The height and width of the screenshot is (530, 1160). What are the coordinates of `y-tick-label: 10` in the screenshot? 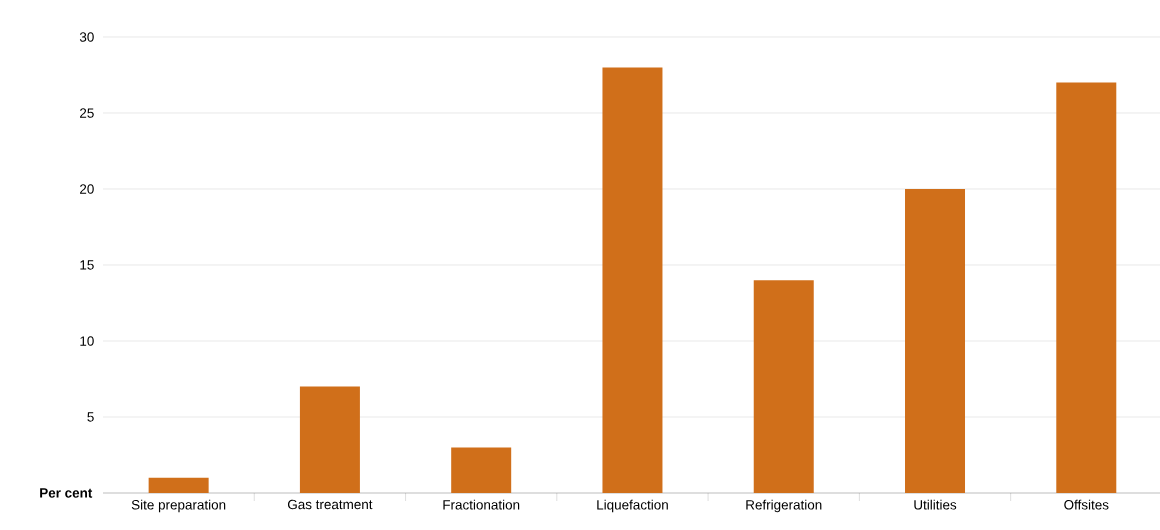 It's located at (87, 341).